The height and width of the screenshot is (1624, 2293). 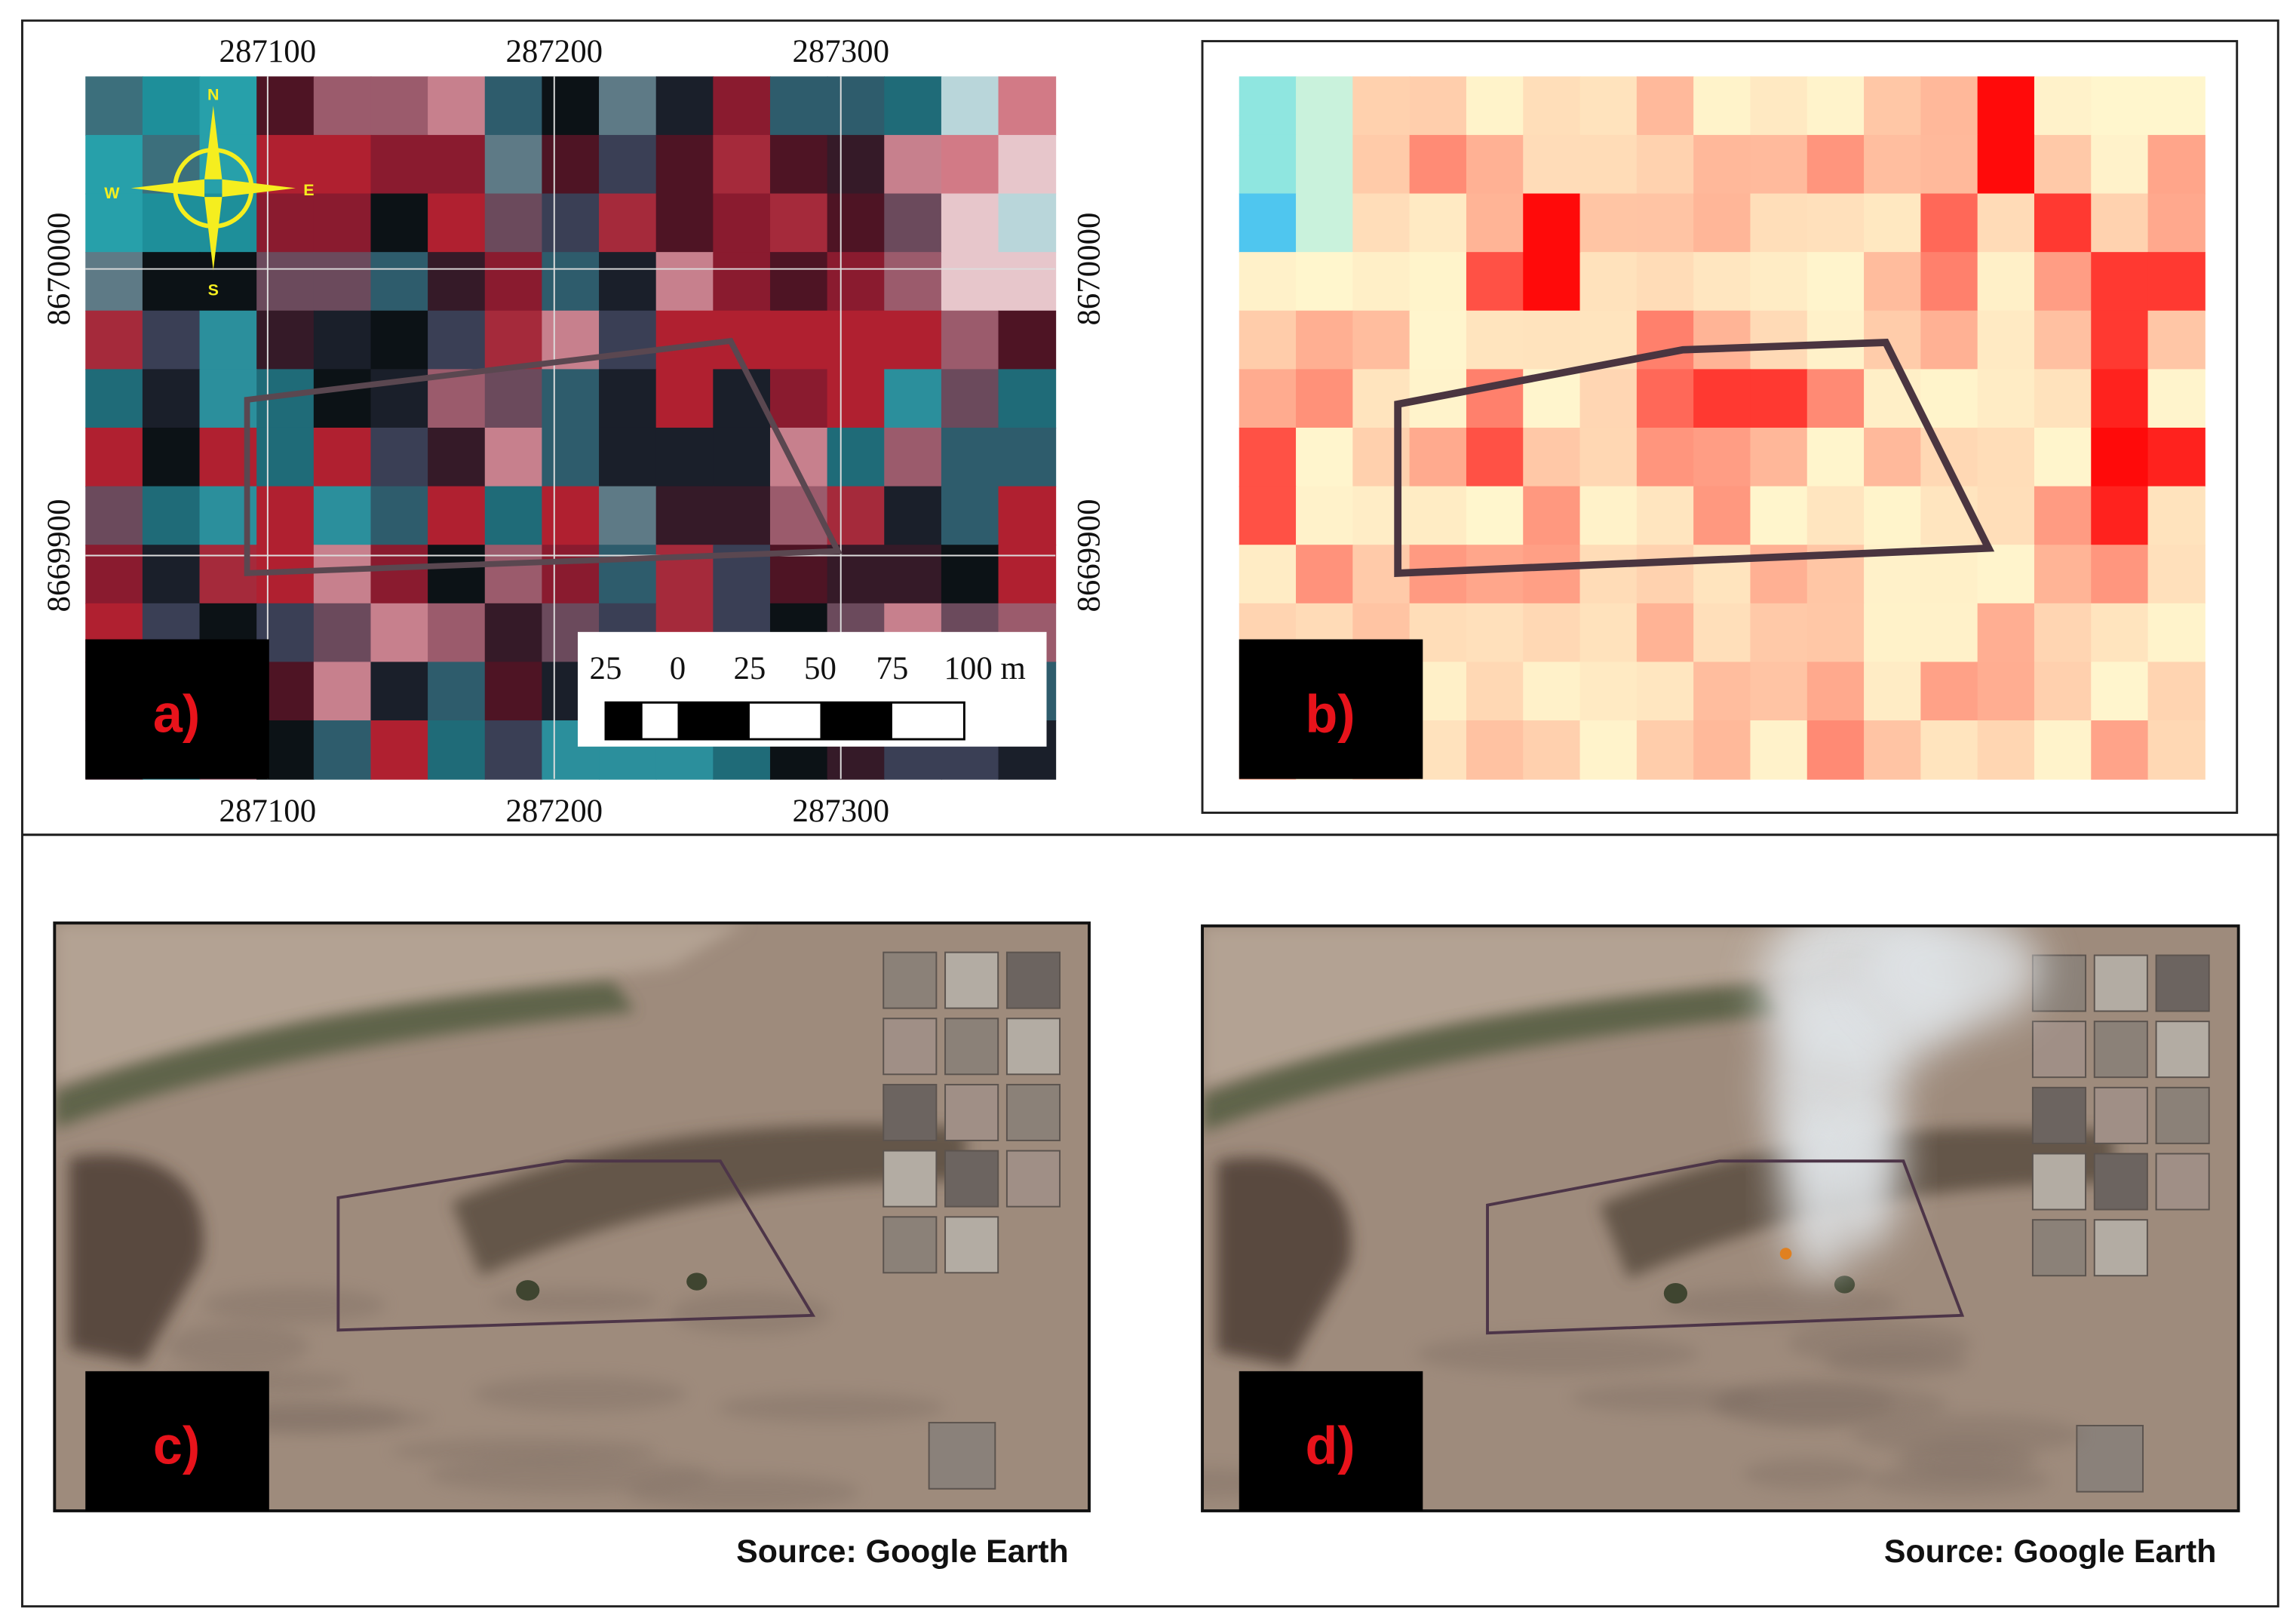 What do you see at coordinates (1330, 713) in the screenshot?
I see `panel-label: b)` at bounding box center [1330, 713].